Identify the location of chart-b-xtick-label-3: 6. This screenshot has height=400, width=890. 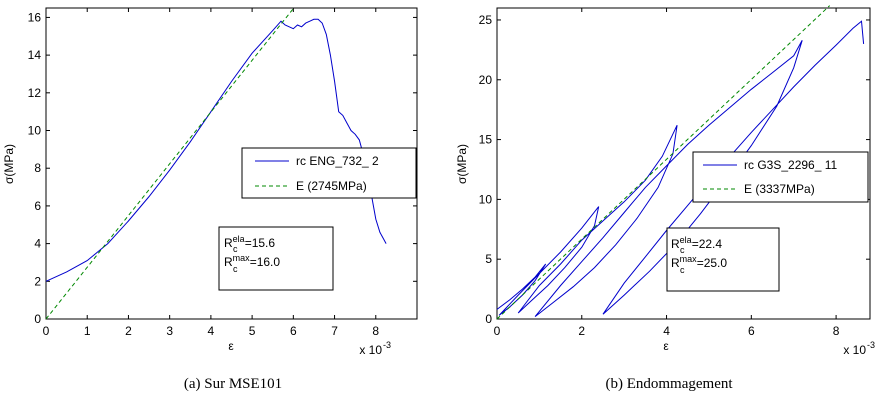
(751, 331).